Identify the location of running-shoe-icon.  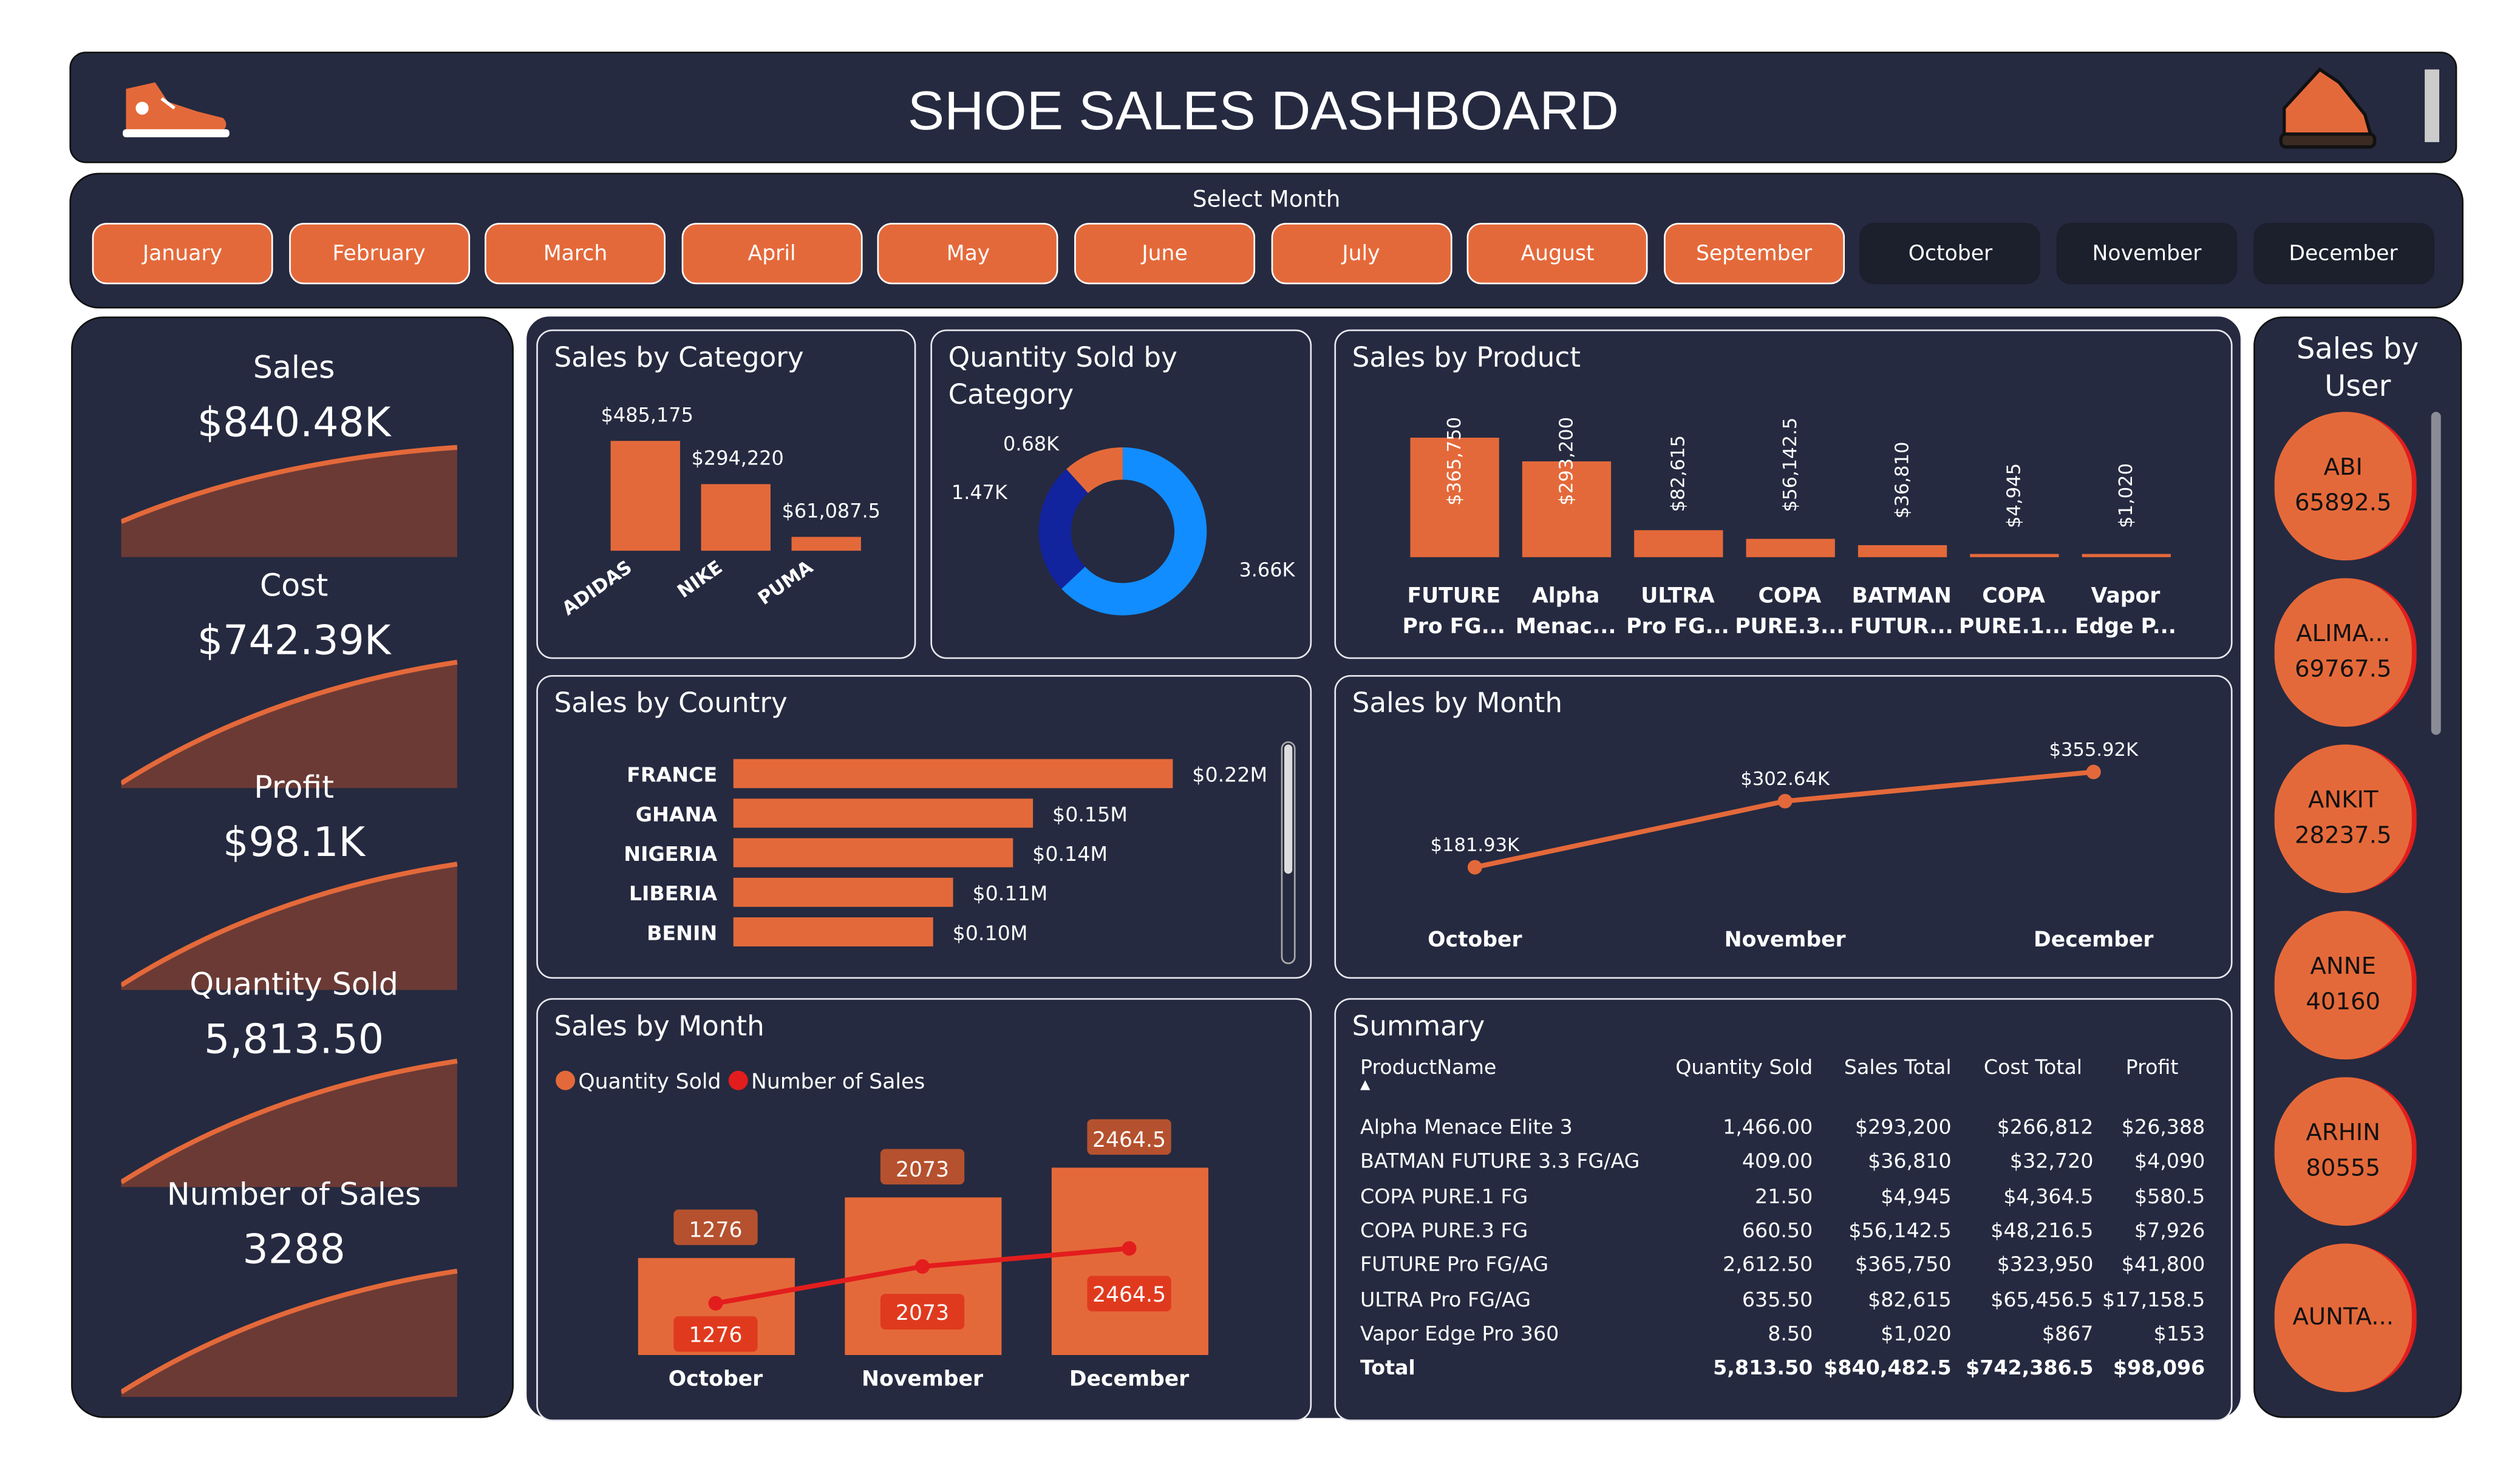
(2328, 108).